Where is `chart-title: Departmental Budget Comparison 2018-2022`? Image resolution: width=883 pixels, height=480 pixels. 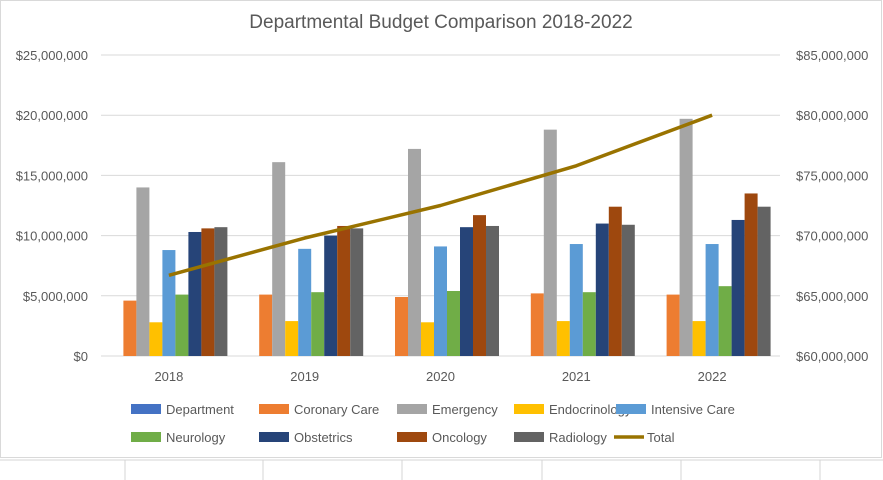 chart-title: Departmental Budget Comparison 2018-2022 is located at coordinates (440, 22).